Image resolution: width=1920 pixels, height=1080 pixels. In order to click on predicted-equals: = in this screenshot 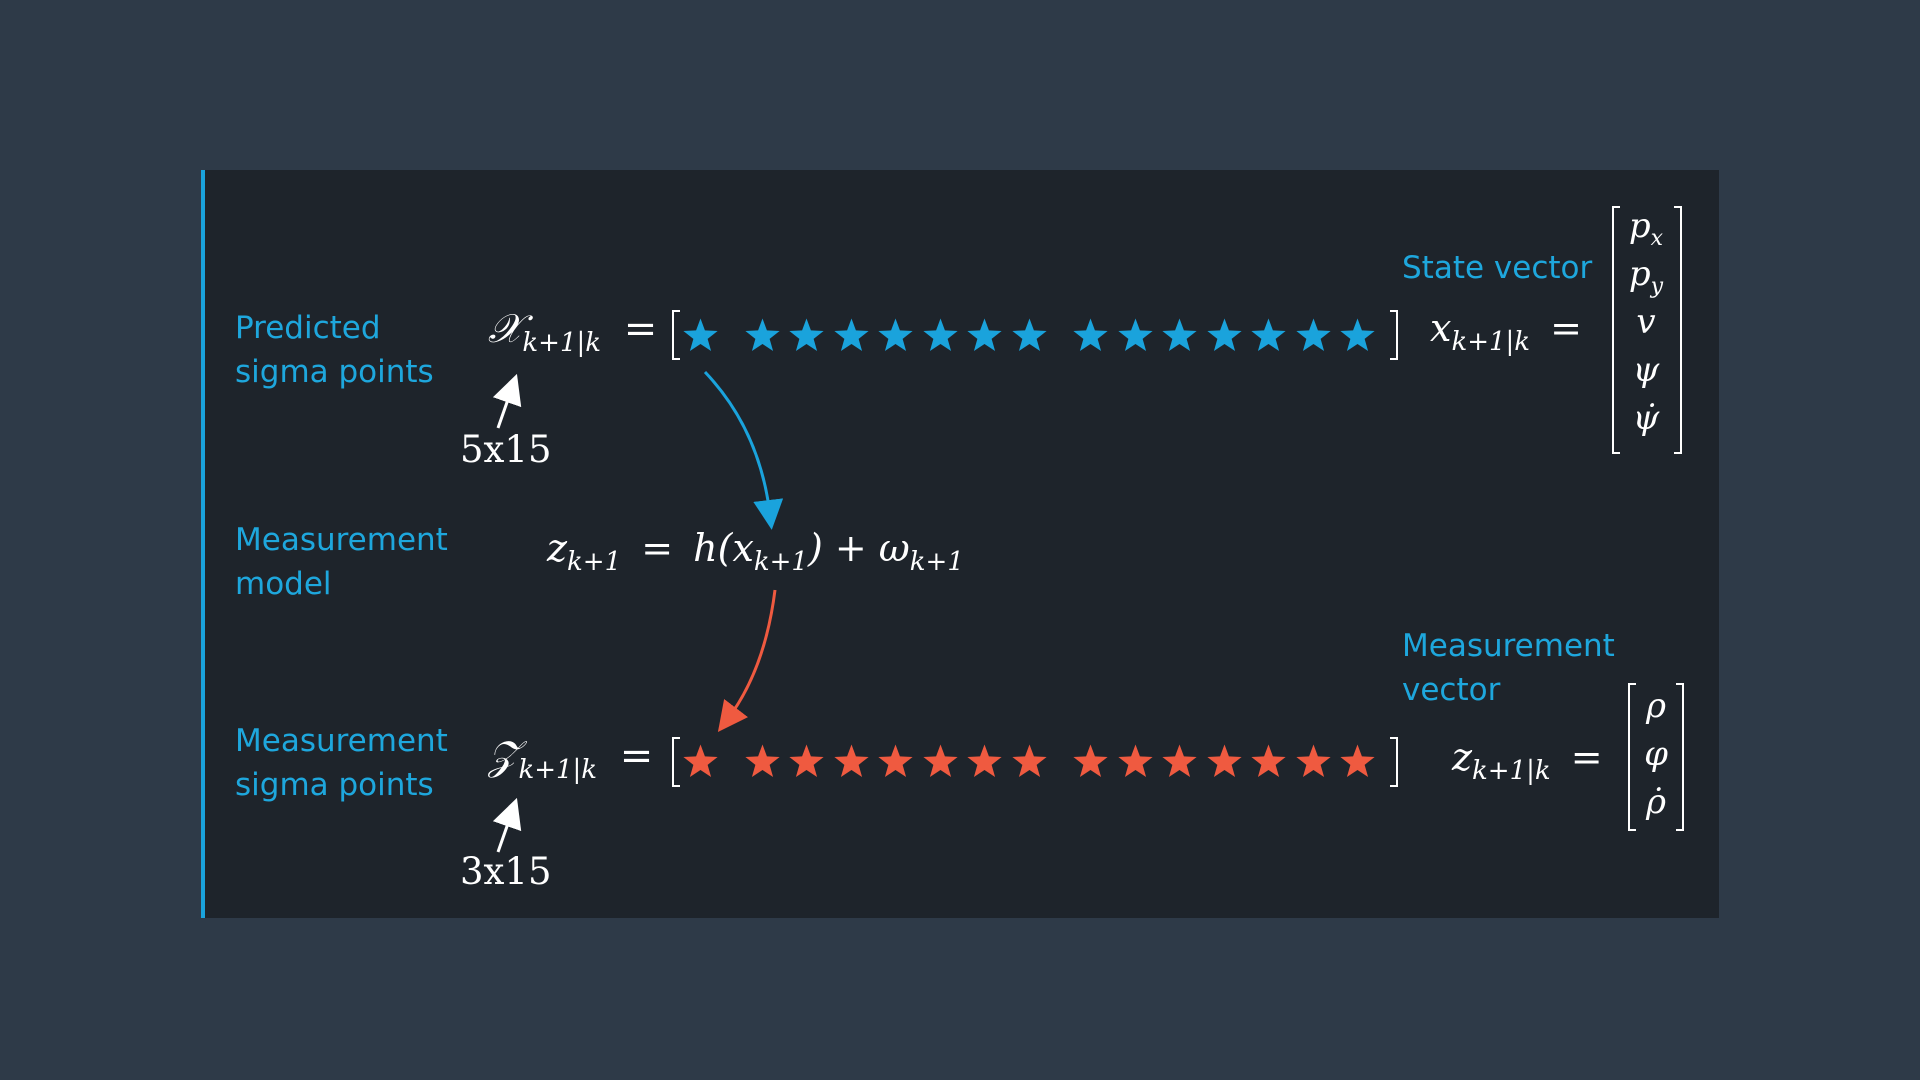, I will do `click(640, 329)`.